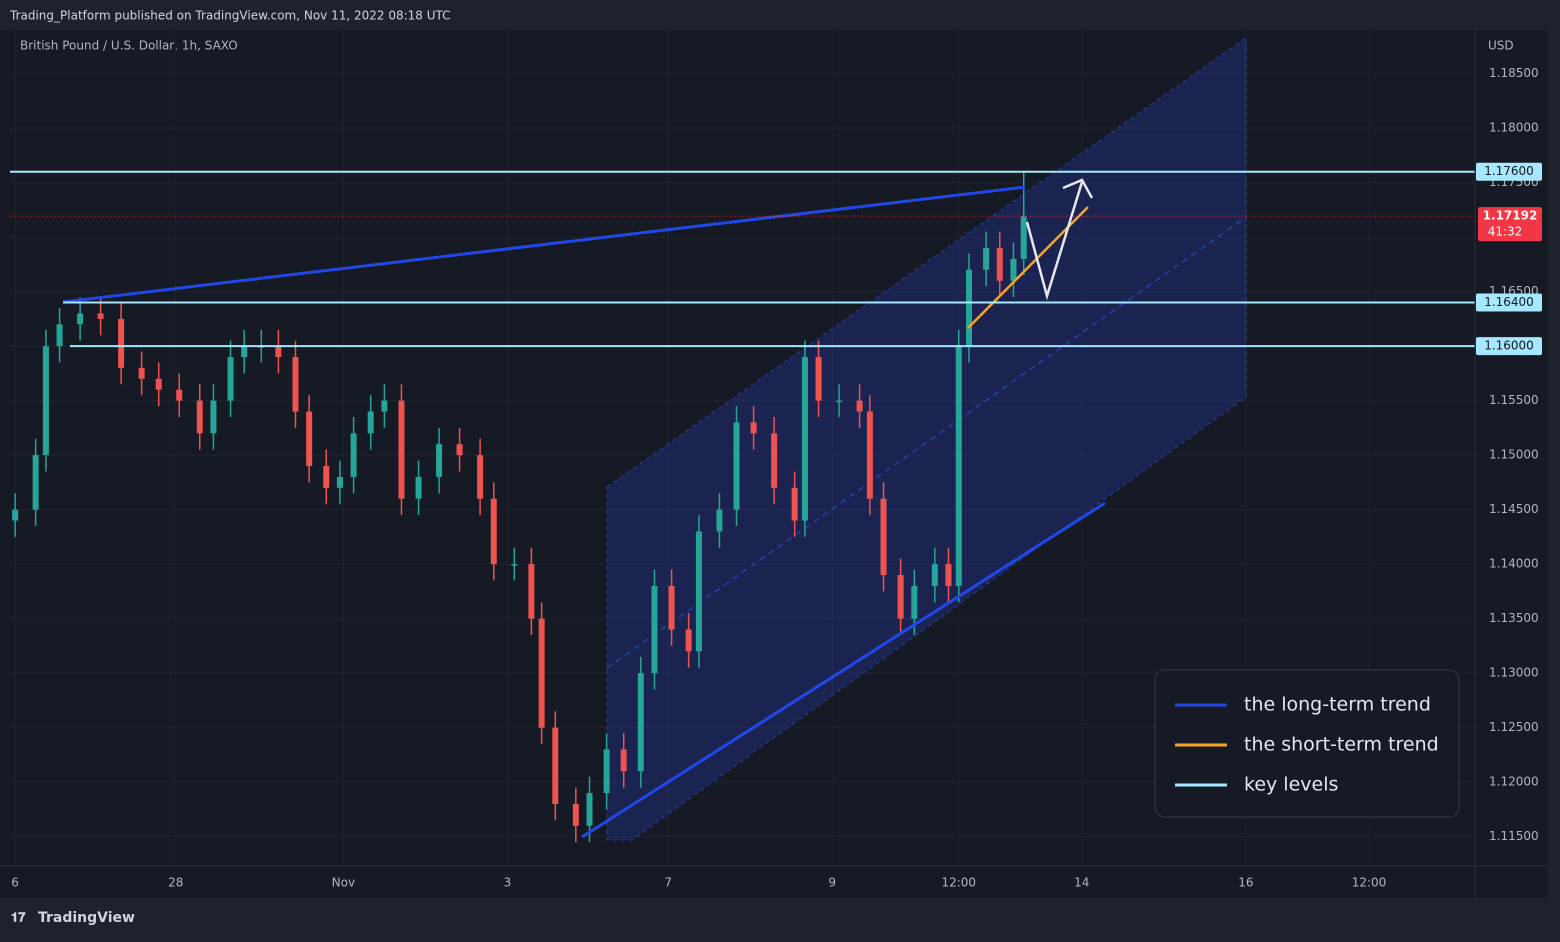 The width and height of the screenshot is (1560, 942). I want to click on y-tick-label: 1.14000, so click(1514, 564).